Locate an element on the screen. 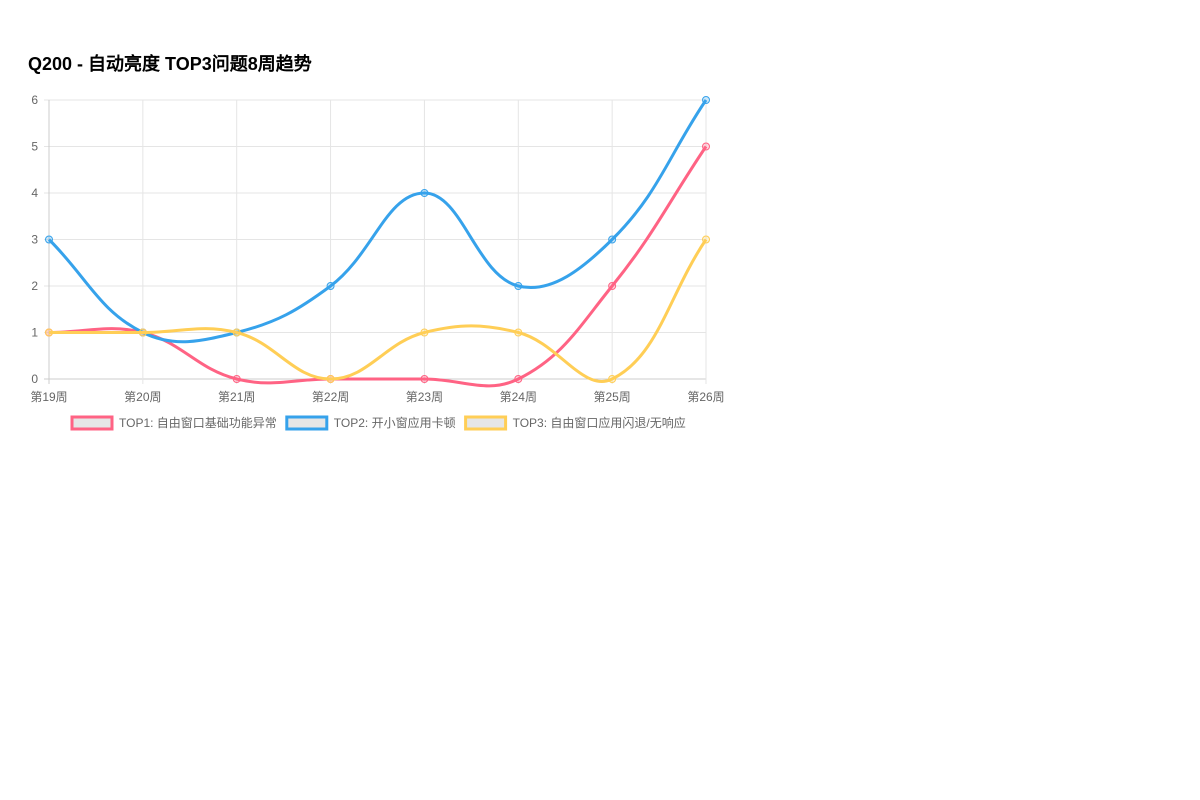 This screenshot has width=1200, height=800. legend-label: TOP1: 自由窗口基础功能异常 is located at coordinates (198, 423).